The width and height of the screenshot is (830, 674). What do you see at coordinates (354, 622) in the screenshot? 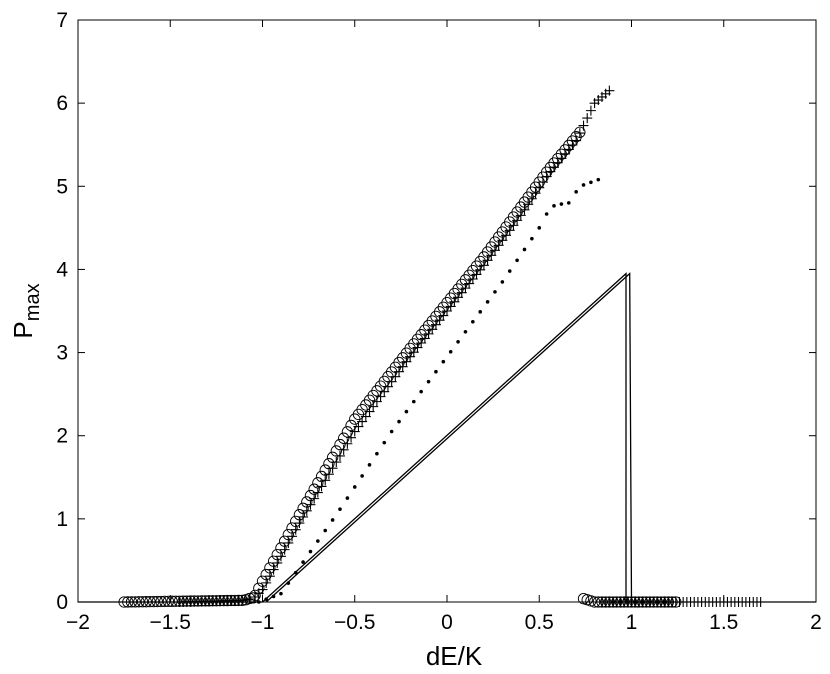
I see `x-tick-label: −0.5` at bounding box center [354, 622].